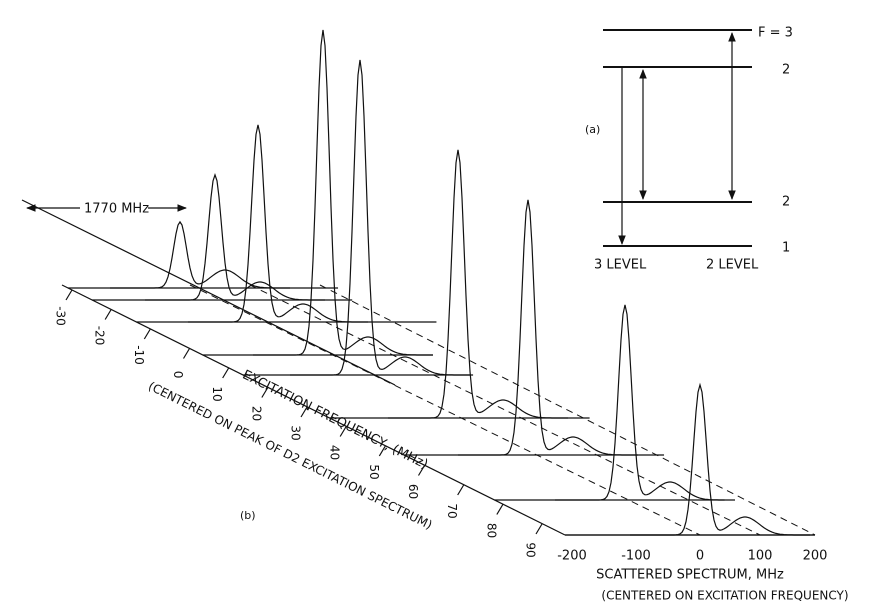 This screenshot has width=875, height=615. I want to click on x-tick-label: 90, so click(531, 549).